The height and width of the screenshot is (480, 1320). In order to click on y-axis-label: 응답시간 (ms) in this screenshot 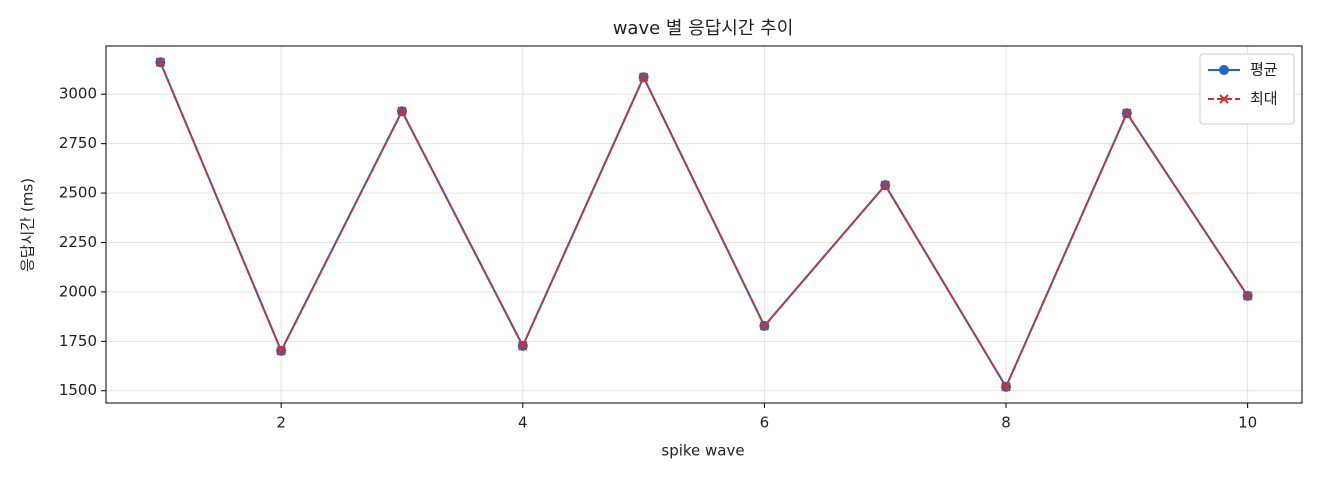, I will do `click(28, 225)`.